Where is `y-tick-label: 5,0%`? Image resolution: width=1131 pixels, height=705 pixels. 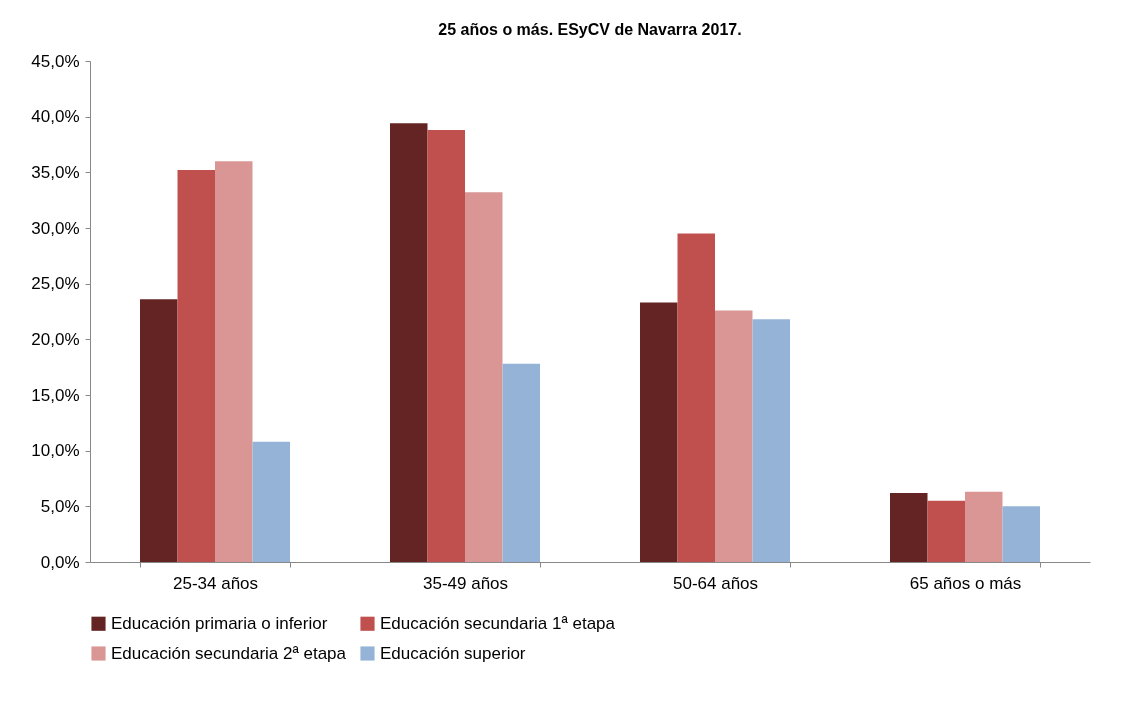 y-tick-label: 5,0% is located at coordinates (60, 506).